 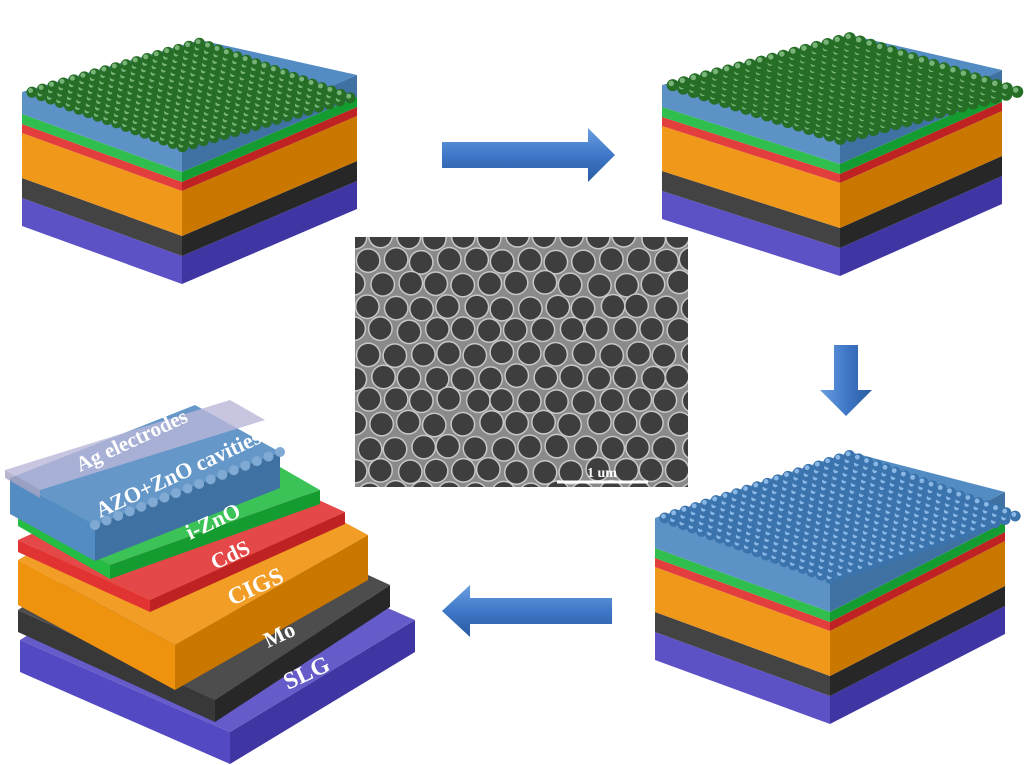 What do you see at coordinates (846, 380) in the screenshot?
I see `arrow-down-icon` at bounding box center [846, 380].